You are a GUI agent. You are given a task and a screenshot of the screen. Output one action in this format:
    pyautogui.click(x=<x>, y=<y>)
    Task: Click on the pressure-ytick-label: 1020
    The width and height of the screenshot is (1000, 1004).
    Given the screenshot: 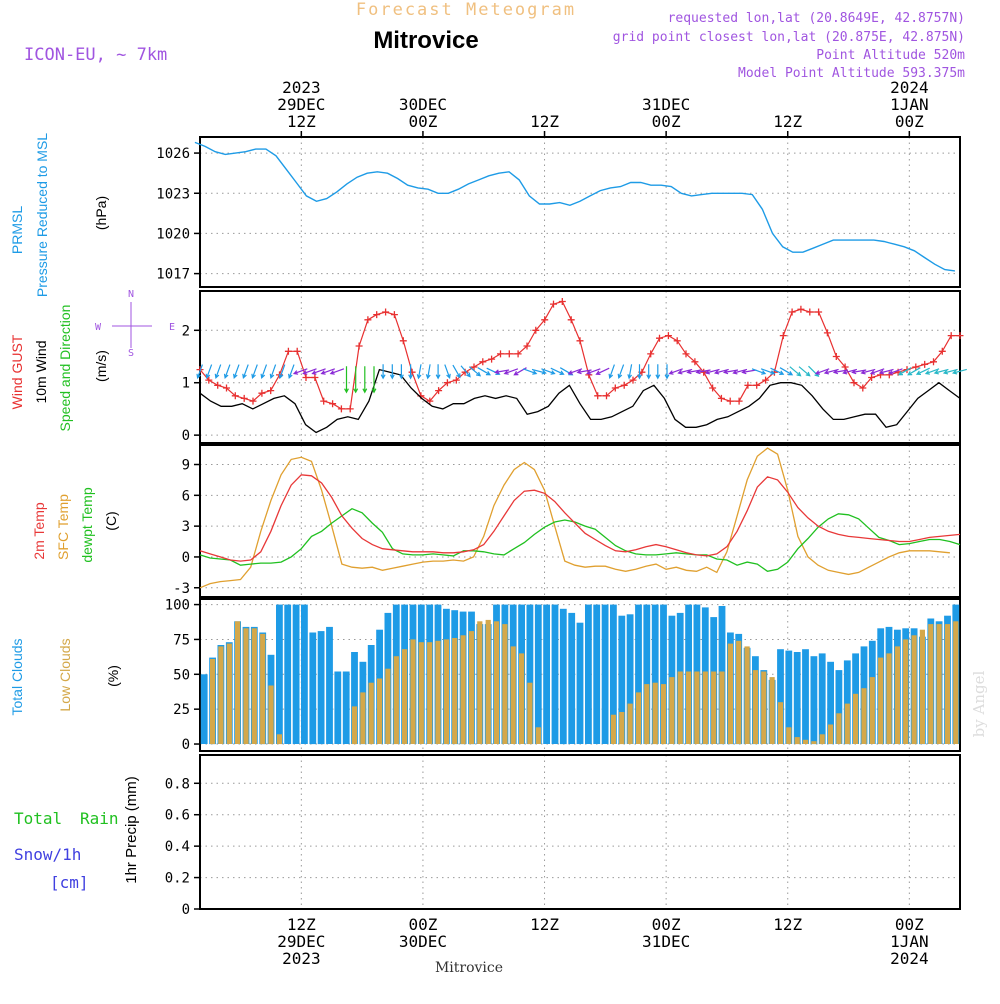 What is the action you would take?
    pyautogui.click(x=173, y=234)
    